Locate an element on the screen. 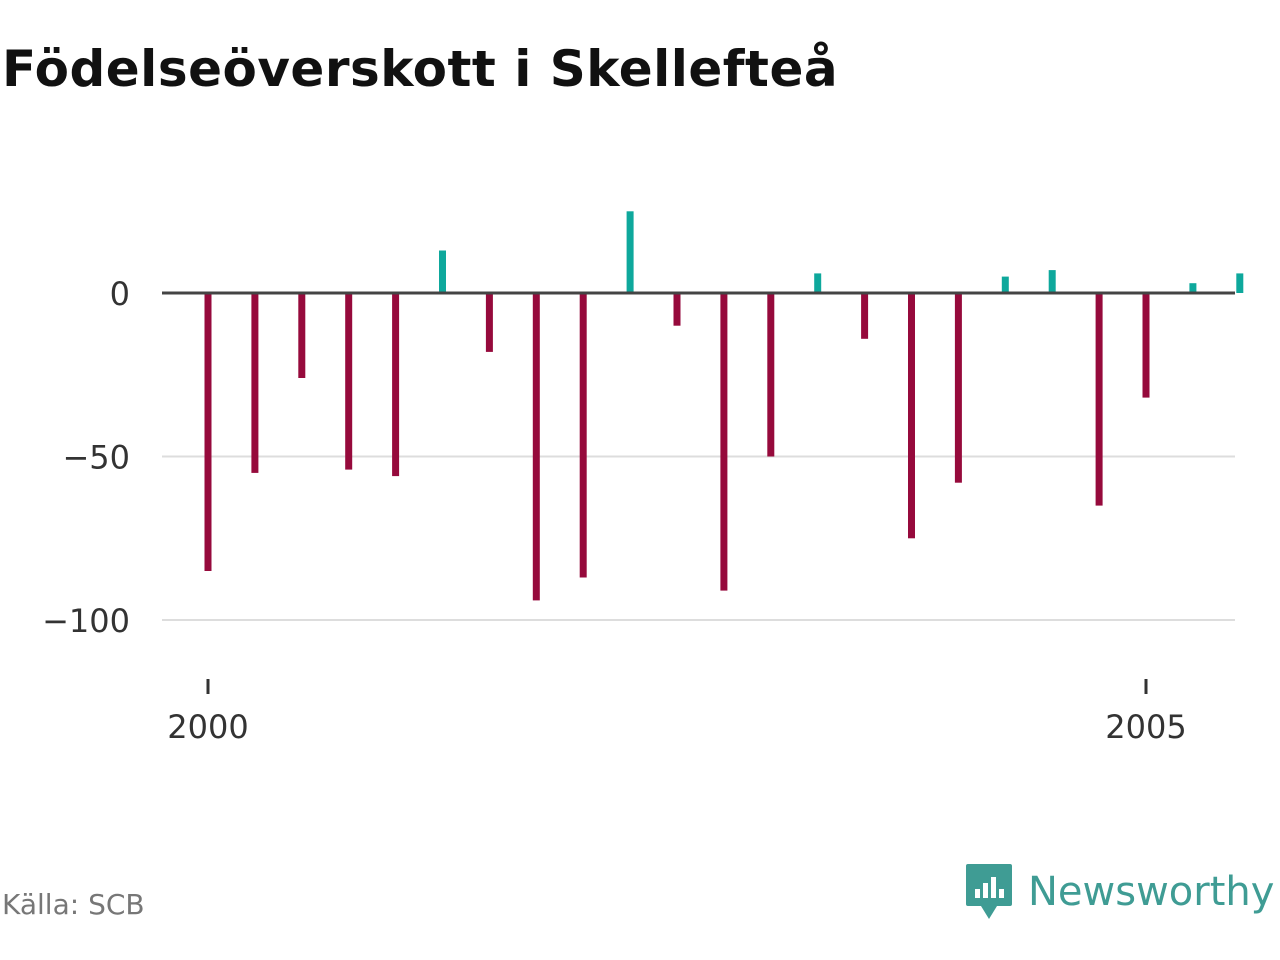  y-tick-label: −50 is located at coordinates (96, 458).